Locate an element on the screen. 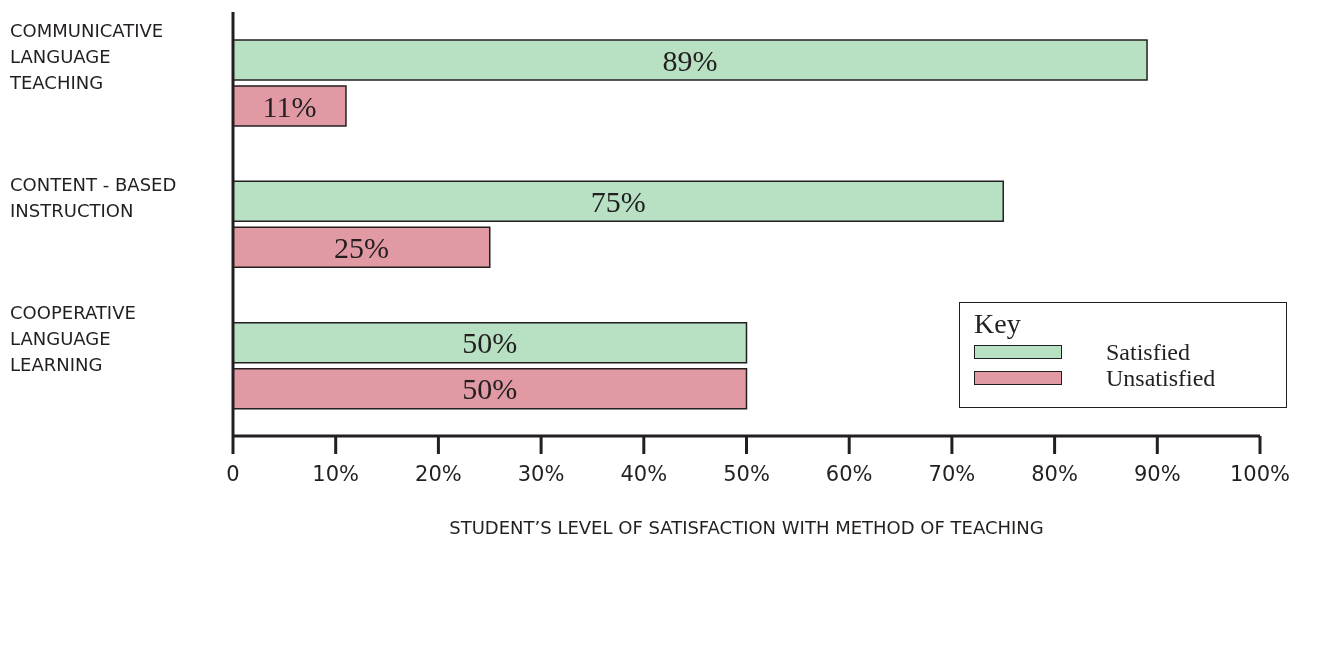  legend-title: Key is located at coordinates (998, 323).